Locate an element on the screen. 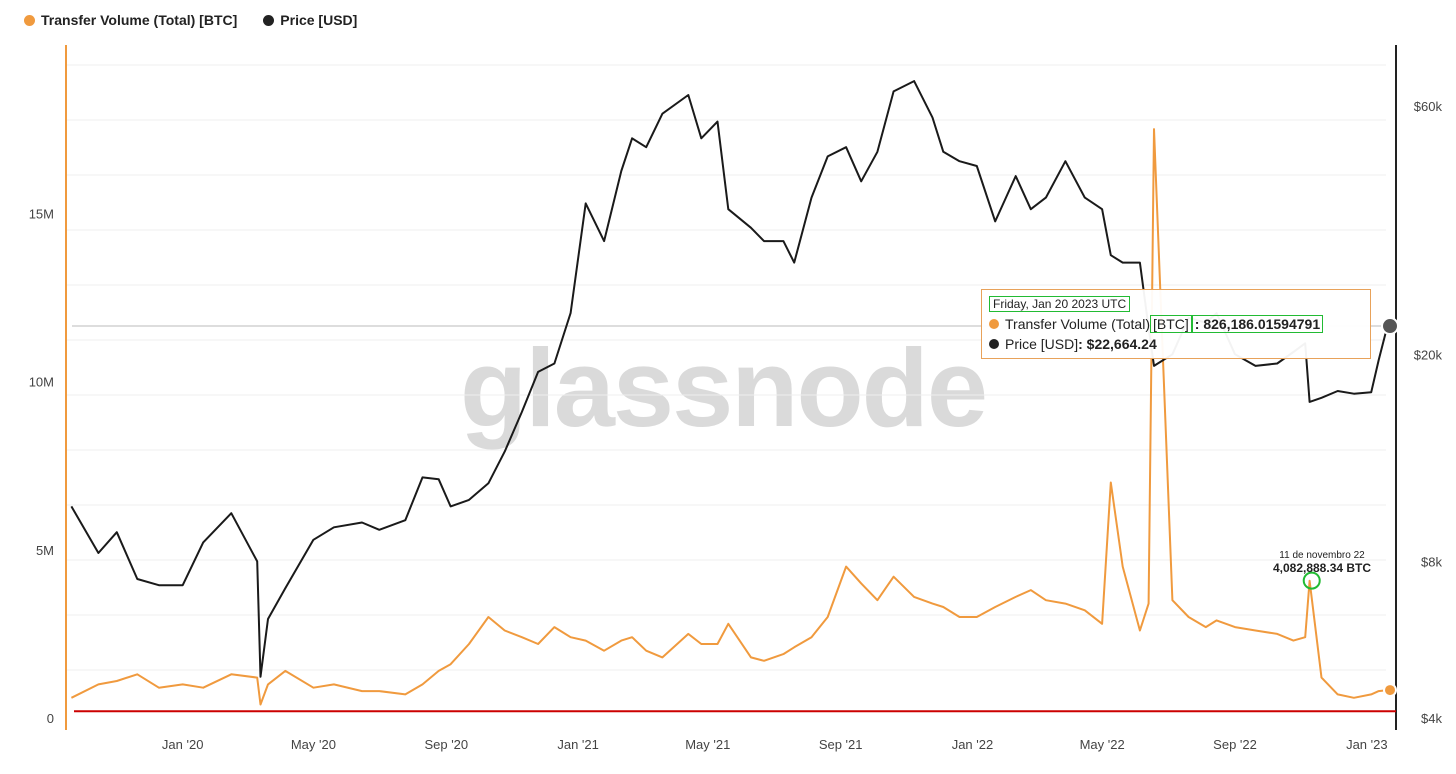 The image size is (1456, 774). x-tick-label: May '20 is located at coordinates (313, 744).